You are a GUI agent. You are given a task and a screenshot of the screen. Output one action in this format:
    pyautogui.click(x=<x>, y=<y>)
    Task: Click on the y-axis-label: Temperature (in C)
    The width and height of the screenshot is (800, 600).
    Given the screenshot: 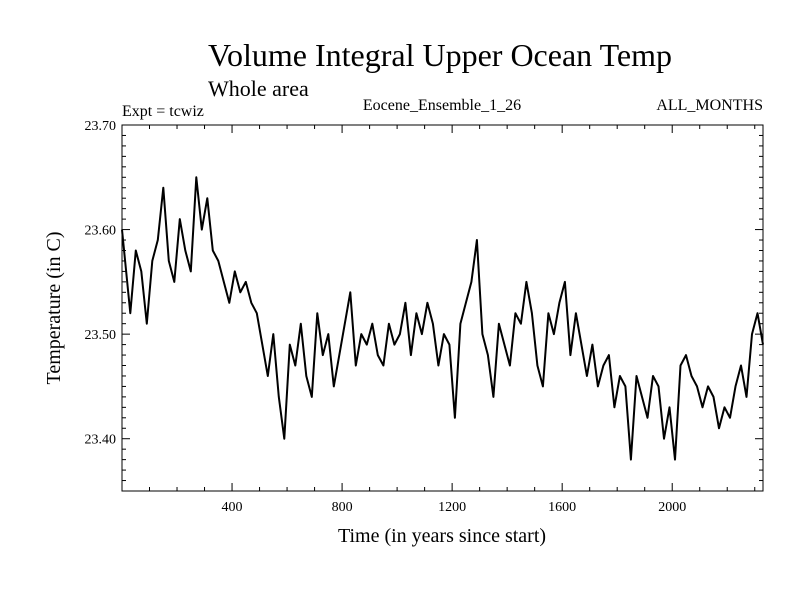 What is the action you would take?
    pyautogui.click(x=54, y=308)
    